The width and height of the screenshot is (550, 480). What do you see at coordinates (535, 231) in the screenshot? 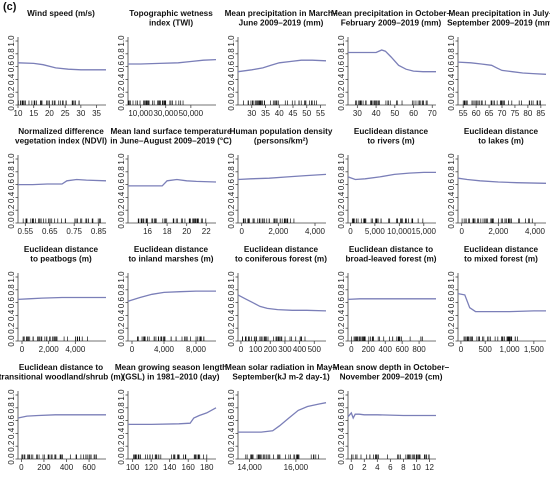
I see `x-tick-label: 4,000` at bounding box center [535, 231].